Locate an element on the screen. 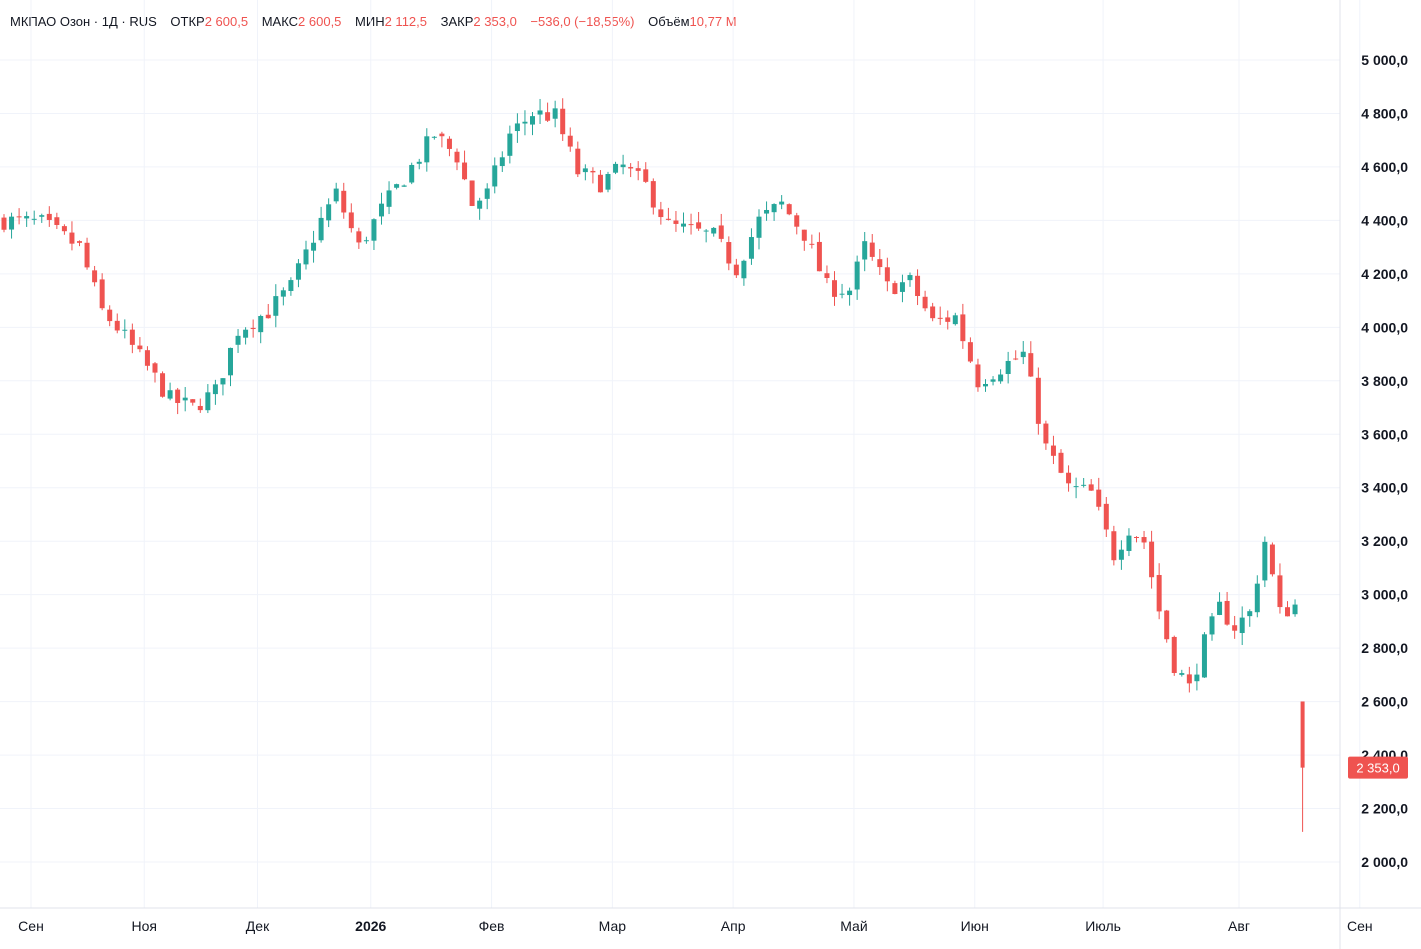  symbol-label: МКПАО Озон · 1Д · RUS is located at coordinates (83, 21).